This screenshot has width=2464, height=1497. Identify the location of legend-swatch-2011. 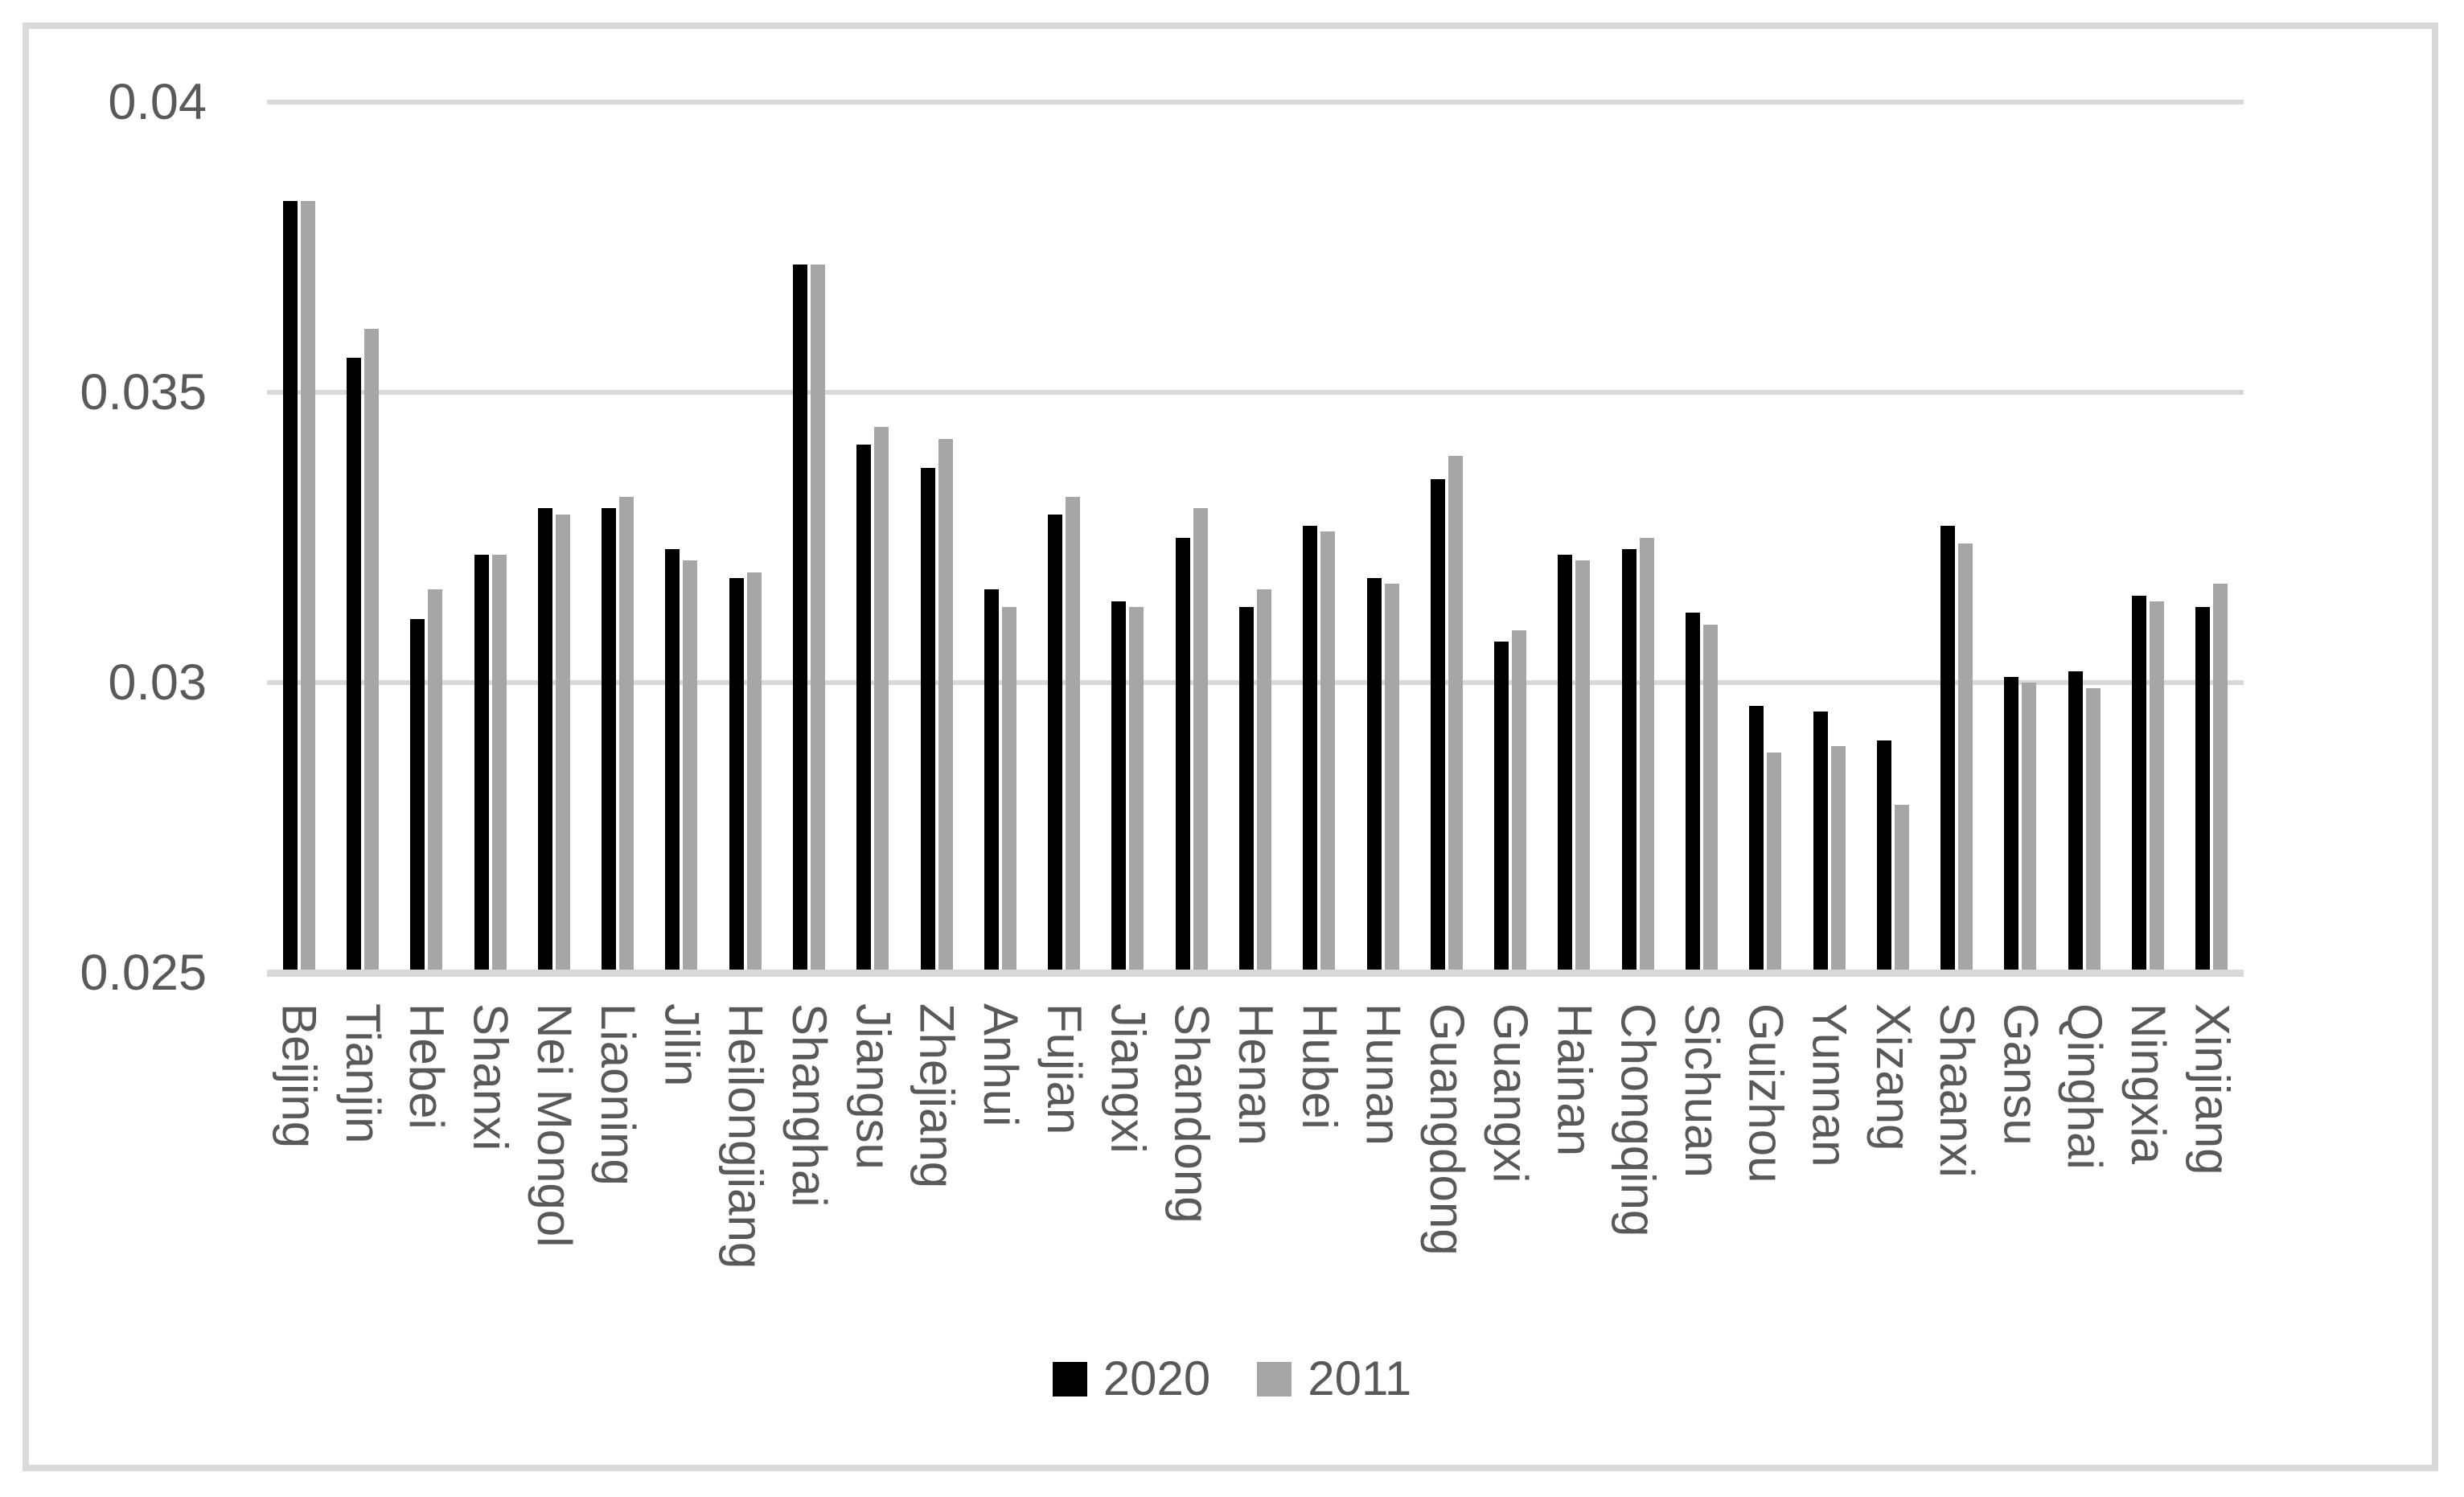
(1274, 1379).